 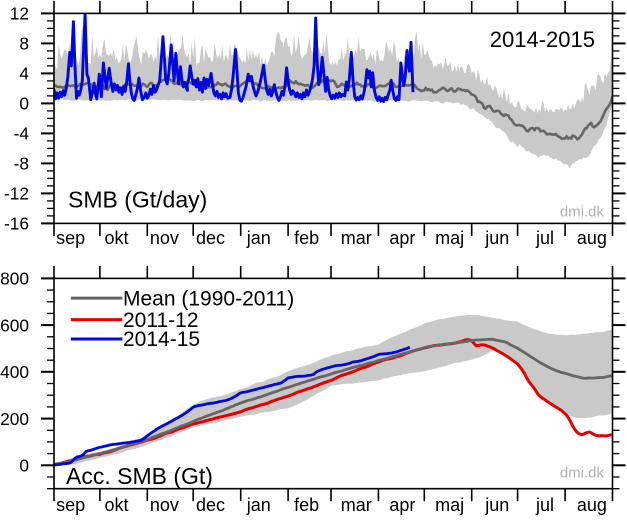 I want to click on svg-text: -4, so click(x=22, y=134).